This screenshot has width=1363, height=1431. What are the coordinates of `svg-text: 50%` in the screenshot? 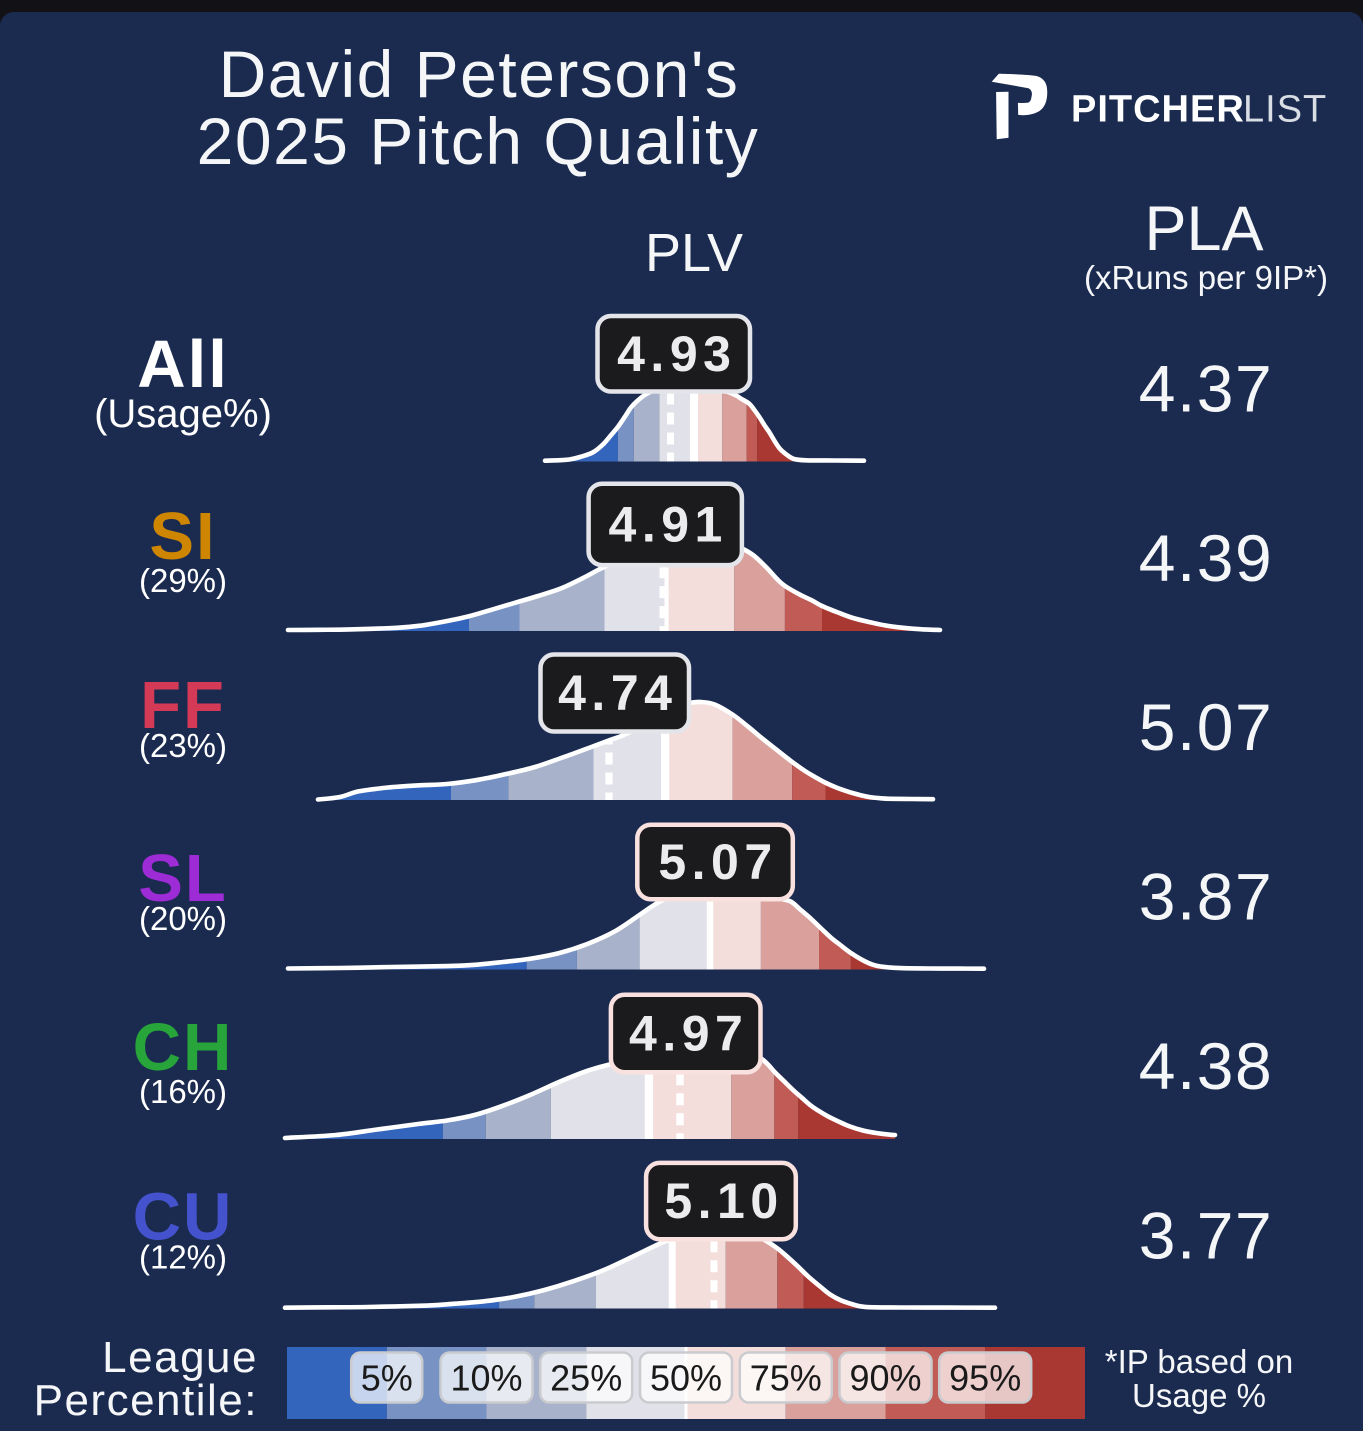 It's located at (686, 1378).